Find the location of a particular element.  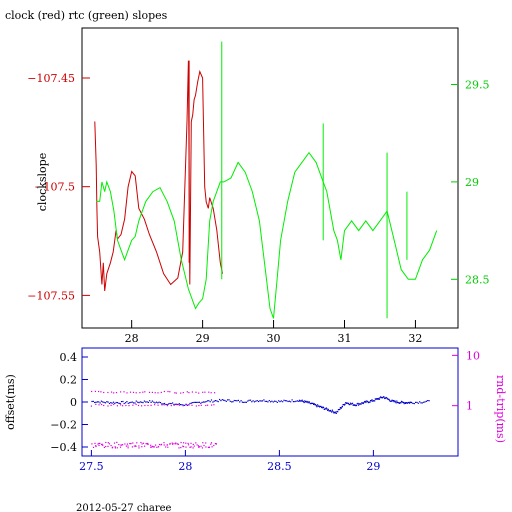

bottom-x-tick-label: 28.5 is located at coordinates (279, 466).